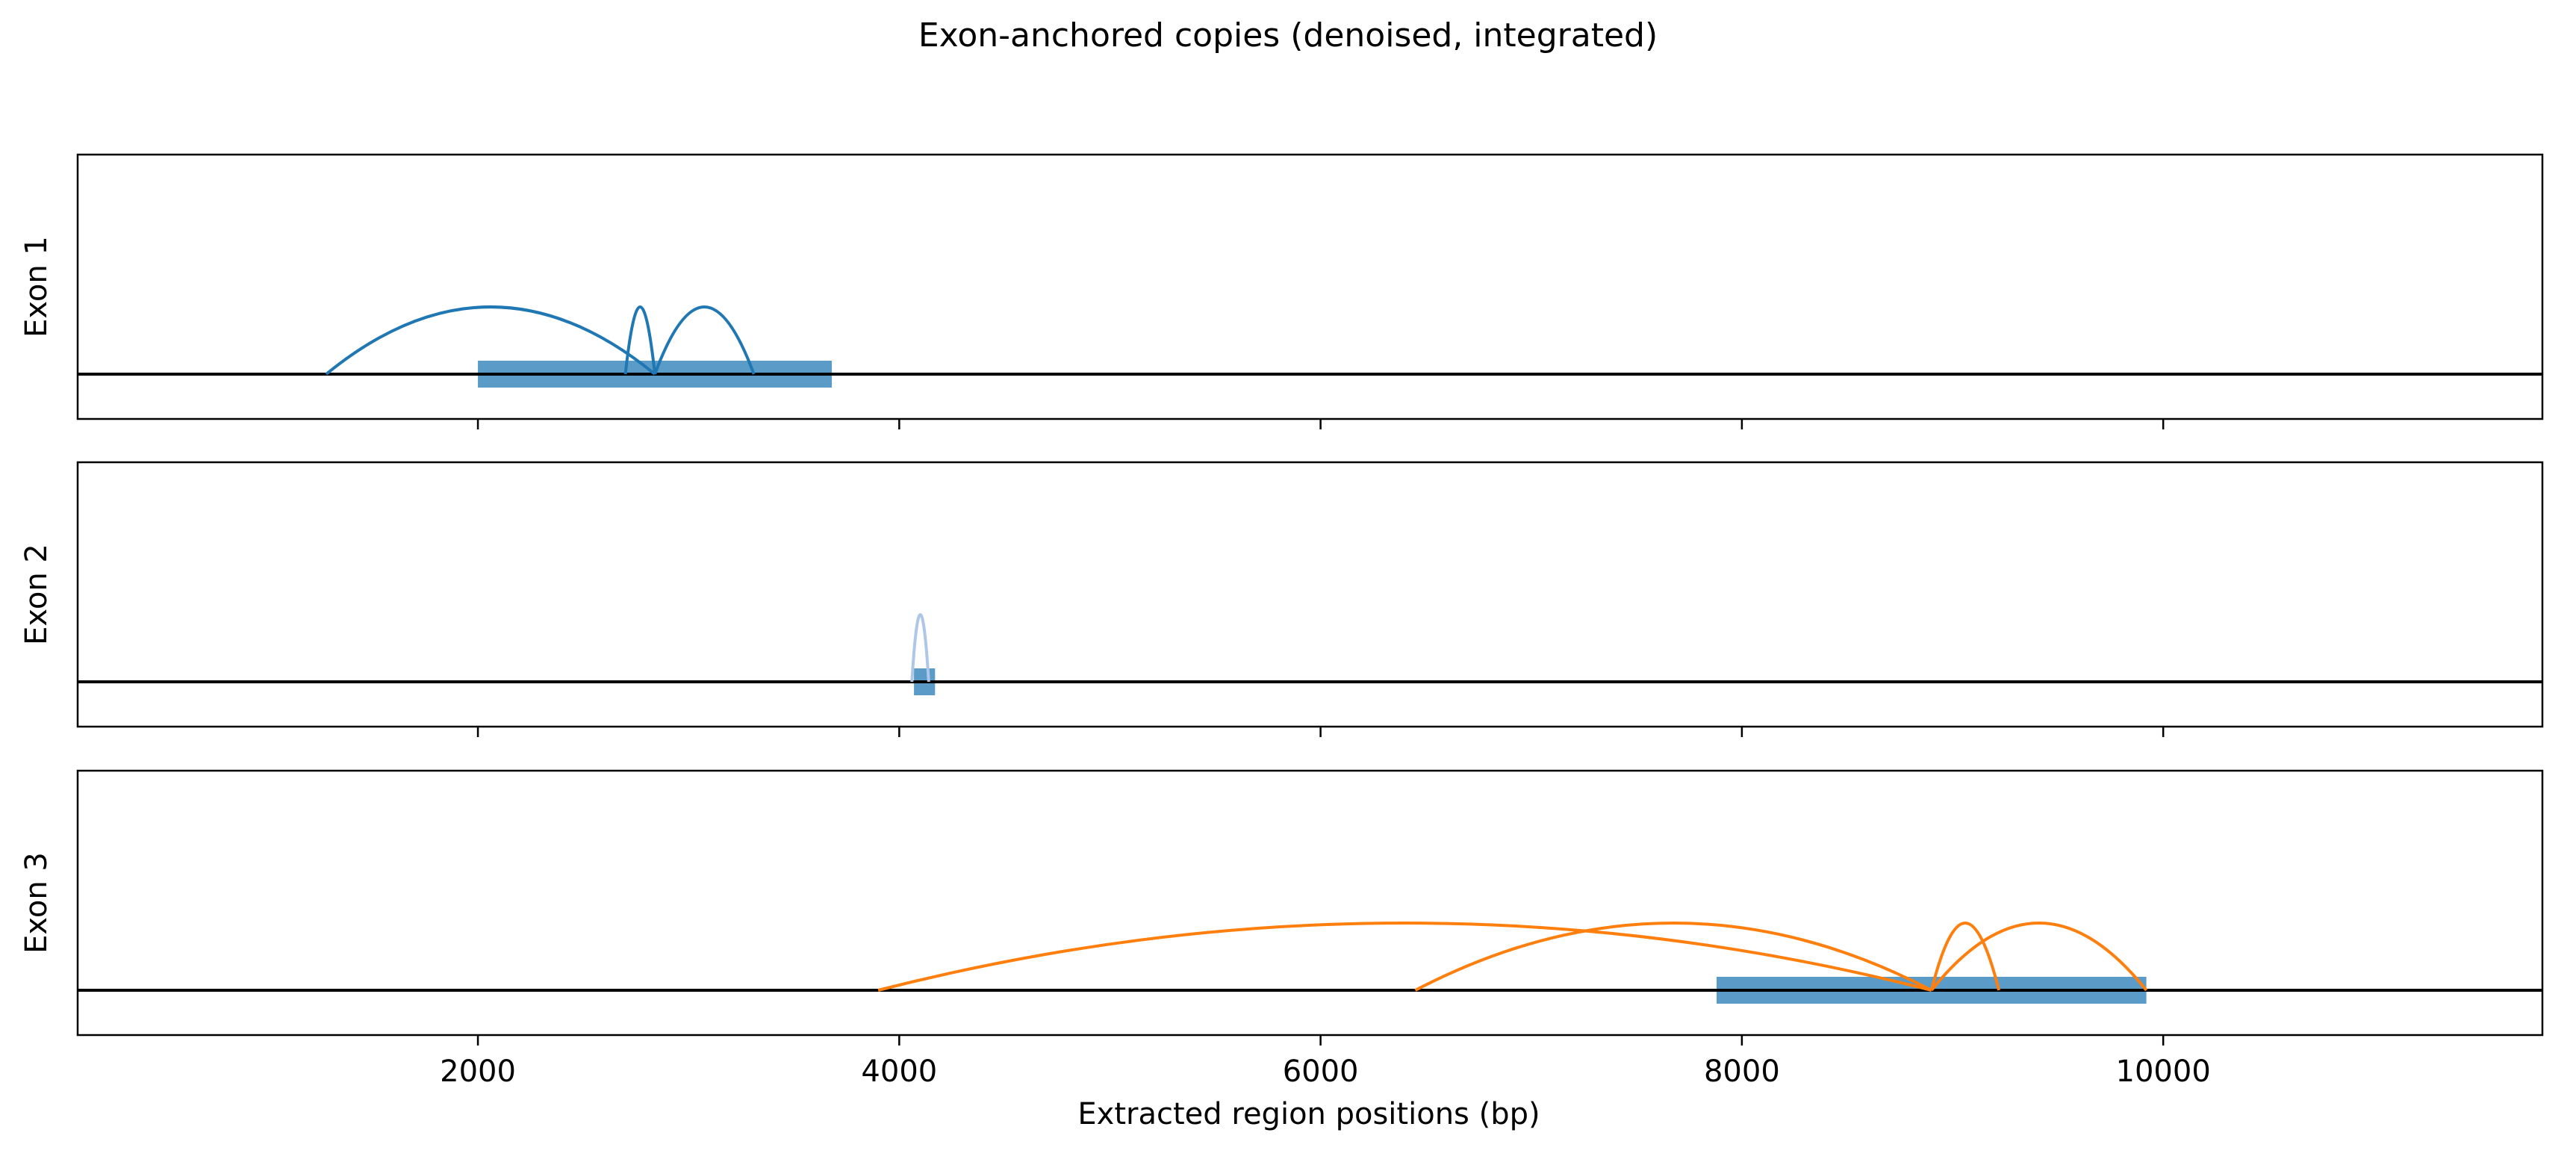  I want to click on x-tick-label: 10000, so click(2163, 1071).